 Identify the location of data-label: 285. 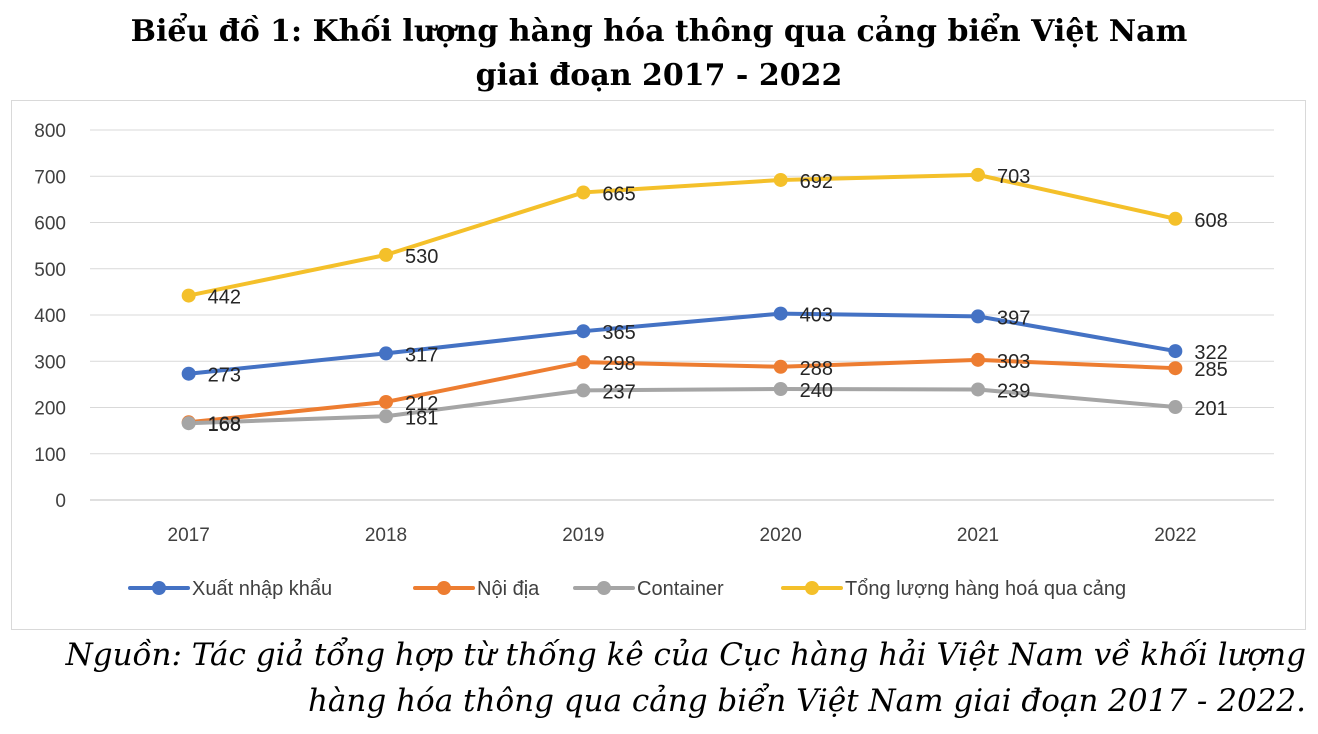
(1210, 370).